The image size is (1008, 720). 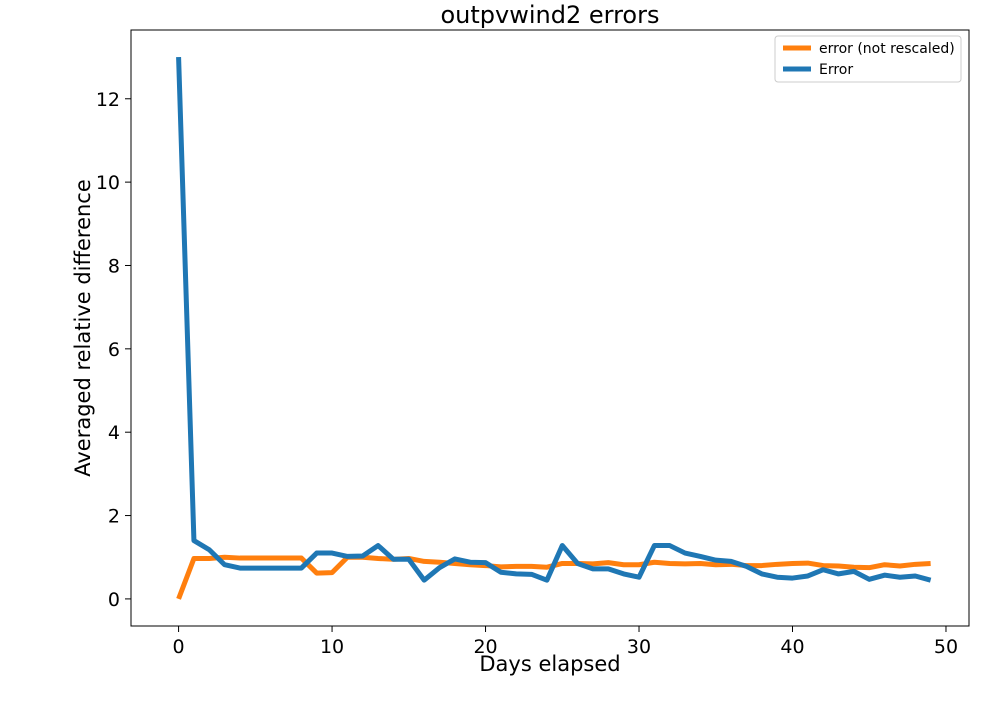 What do you see at coordinates (108, 100) in the screenshot?
I see `y-tick-label: 12` at bounding box center [108, 100].